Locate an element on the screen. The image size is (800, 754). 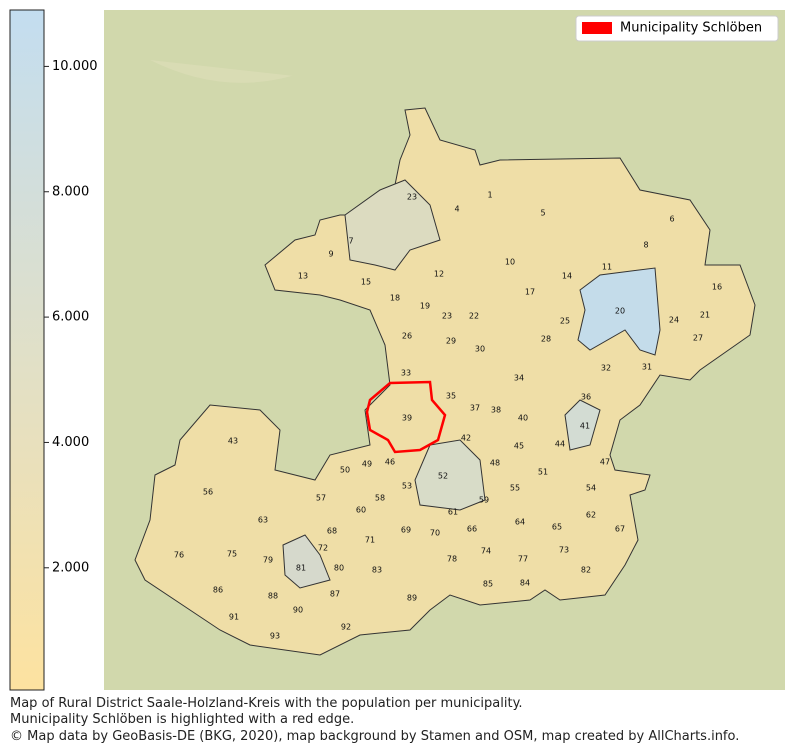
municipality-label: 19 is located at coordinates (425, 306).